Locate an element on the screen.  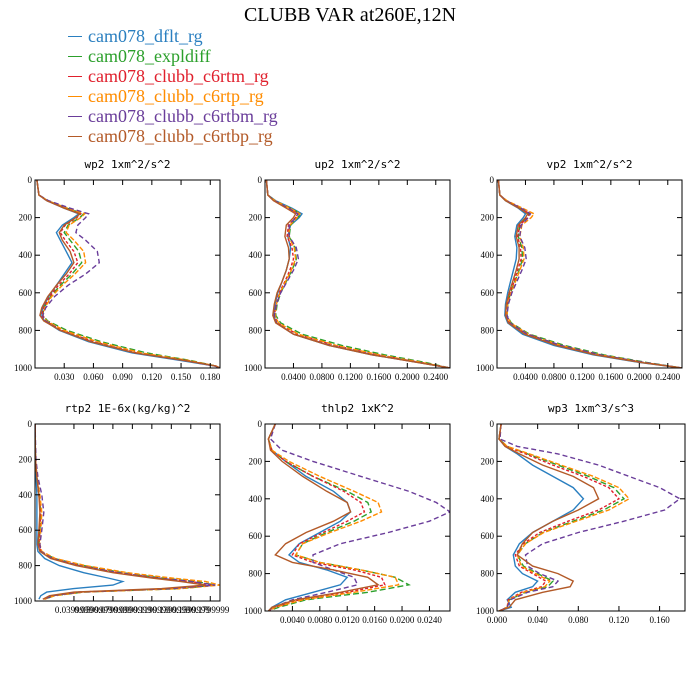
main-title: CLUBB VAR at260E,12N is located at coordinates (350, 15).